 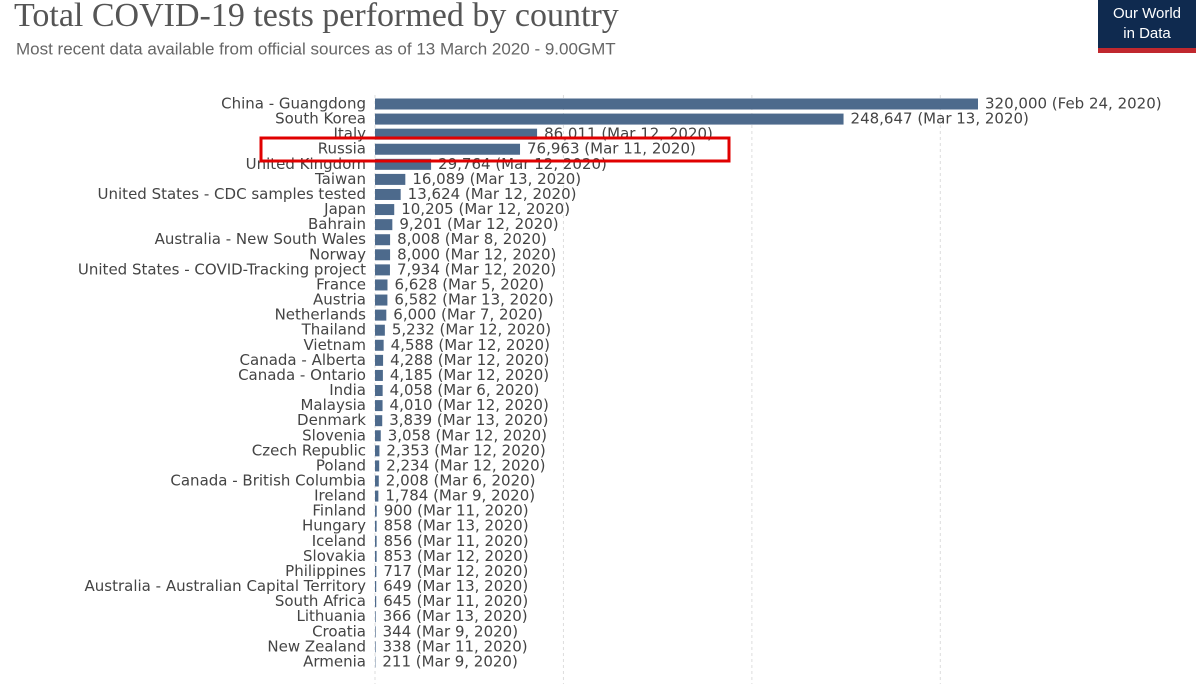 What do you see at coordinates (456, 526) in the screenshot?
I see `value-label: 858 (Mar 13, 2020)` at bounding box center [456, 526].